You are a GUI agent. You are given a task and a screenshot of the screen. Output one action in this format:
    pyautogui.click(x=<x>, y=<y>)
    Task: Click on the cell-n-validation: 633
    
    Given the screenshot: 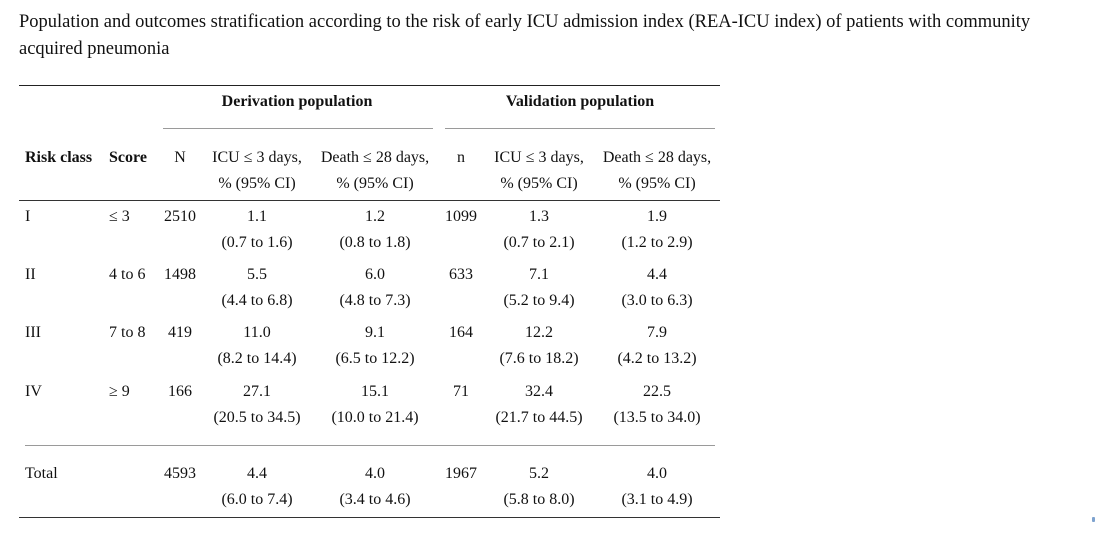 What is the action you would take?
    pyautogui.click(x=461, y=274)
    